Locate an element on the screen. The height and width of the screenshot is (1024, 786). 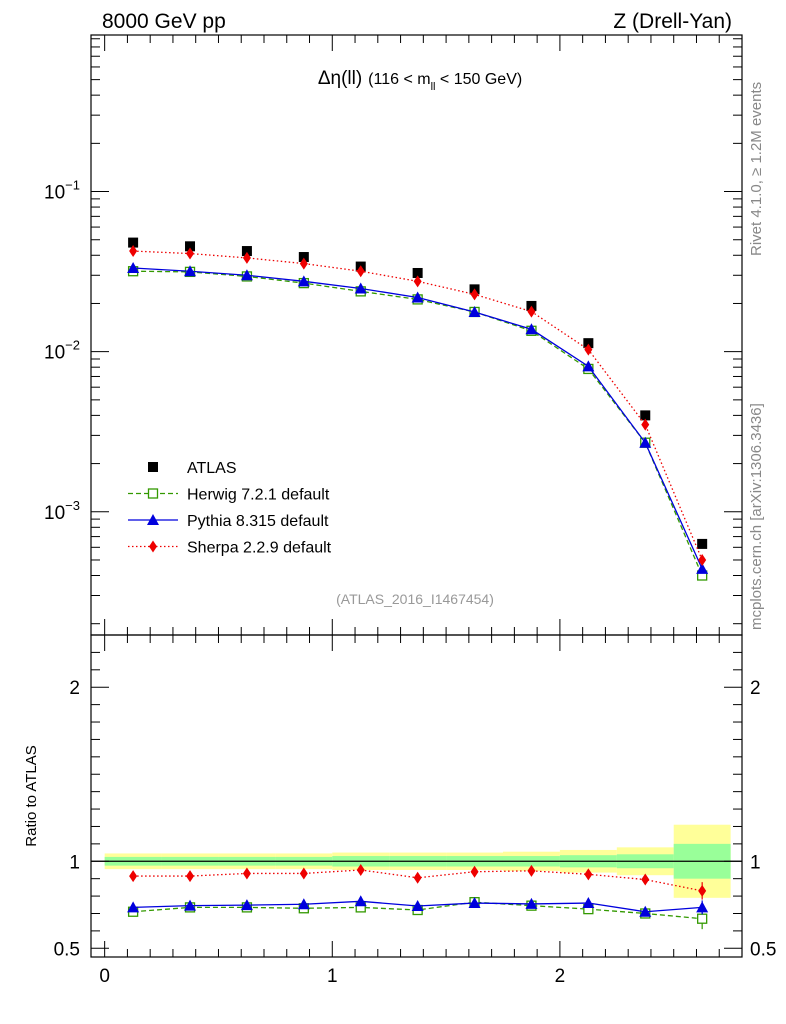
legend-marker-pythia is located at coordinates (153, 519).